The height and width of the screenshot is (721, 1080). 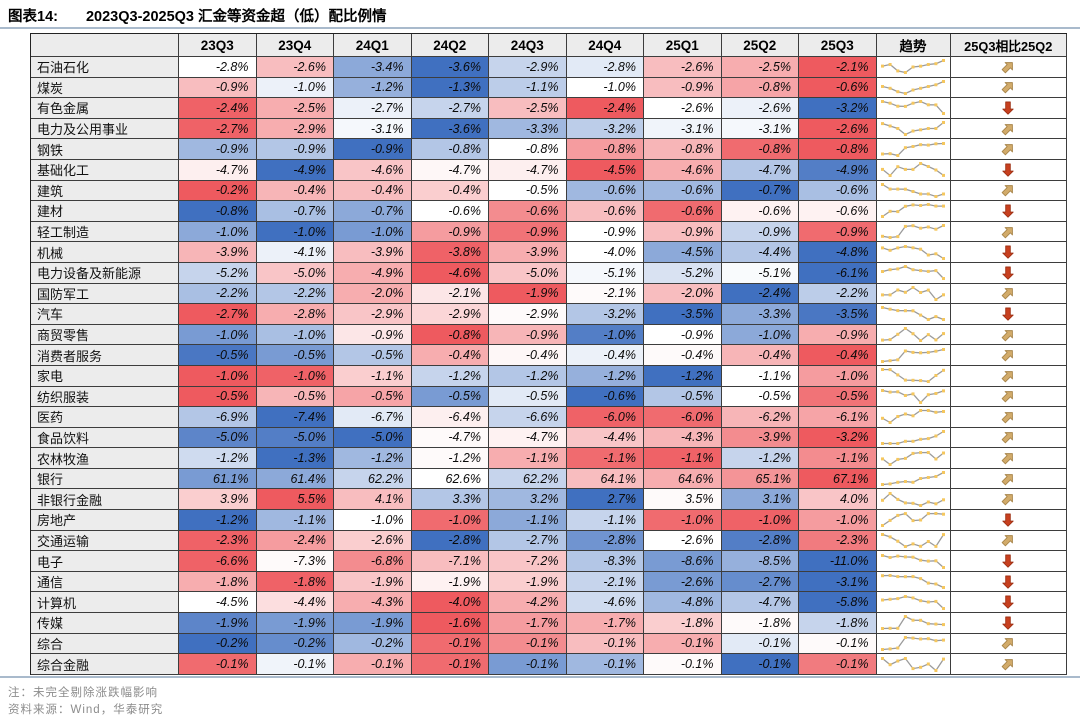 What do you see at coordinates (218, 479) in the screenshot?
I see `value-cell: 61.1%` at bounding box center [218, 479].